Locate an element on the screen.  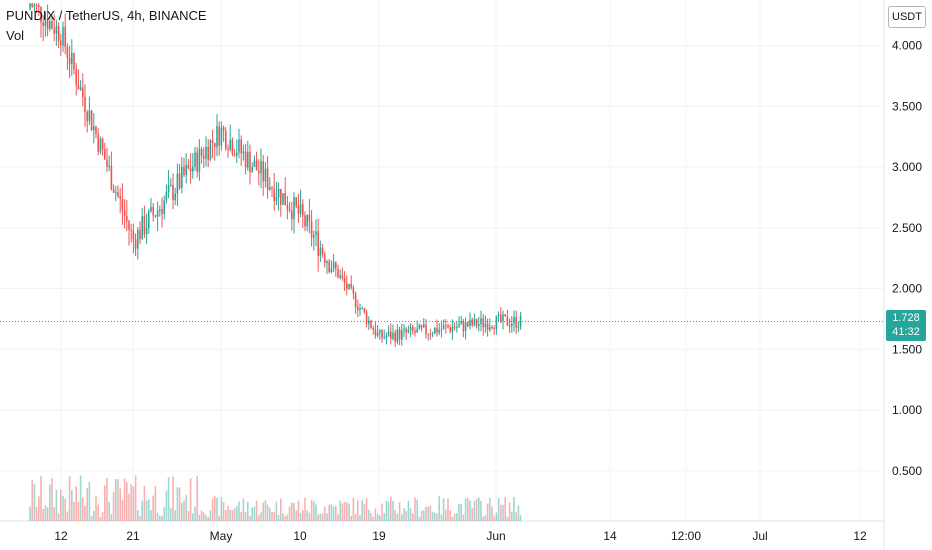
volume-indicator-label: Vol is located at coordinates (15, 35).